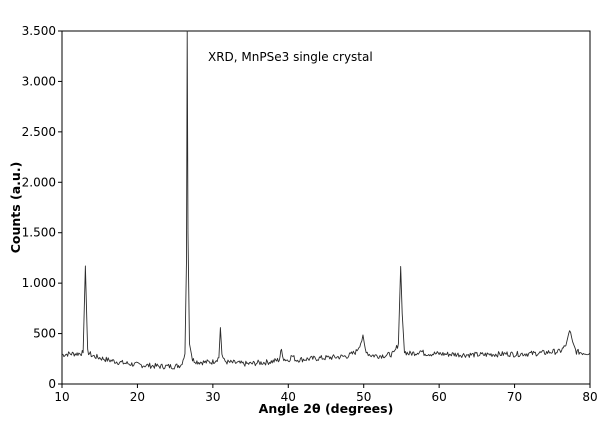 The height and width of the screenshot is (423, 600). Describe the element at coordinates (290, 57) in the screenshot. I see `chart-annotation: XRD, MnPSe3 single crystal` at that location.